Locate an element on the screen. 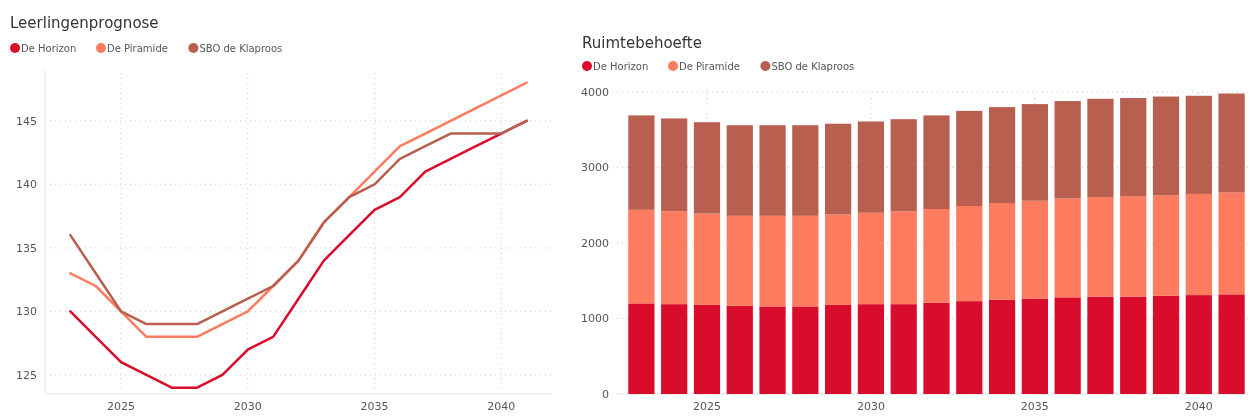 This screenshot has width=1256, height=416. y-tick-label: 2000 is located at coordinates (595, 243).